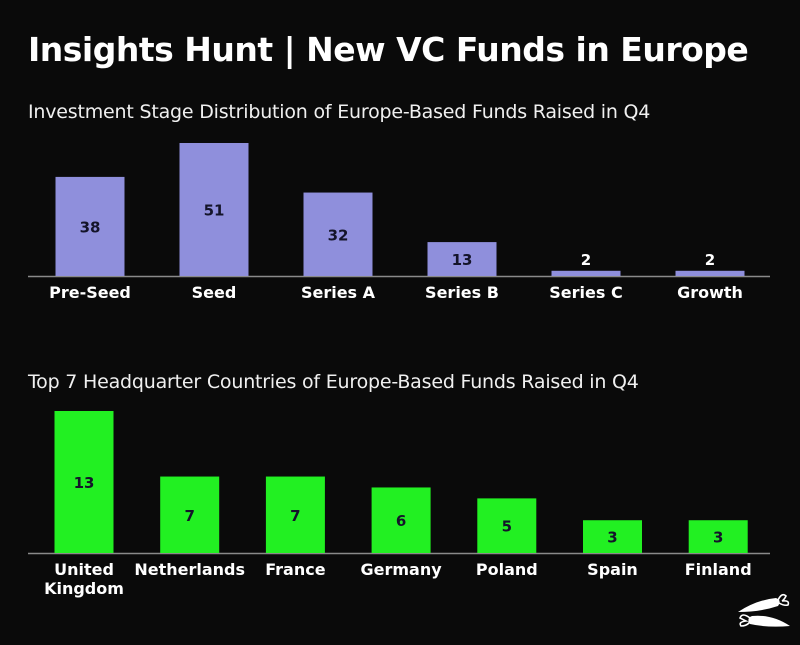  Describe the element at coordinates (718, 569) in the screenshot. I see `country-category-label: Finland` at that location.